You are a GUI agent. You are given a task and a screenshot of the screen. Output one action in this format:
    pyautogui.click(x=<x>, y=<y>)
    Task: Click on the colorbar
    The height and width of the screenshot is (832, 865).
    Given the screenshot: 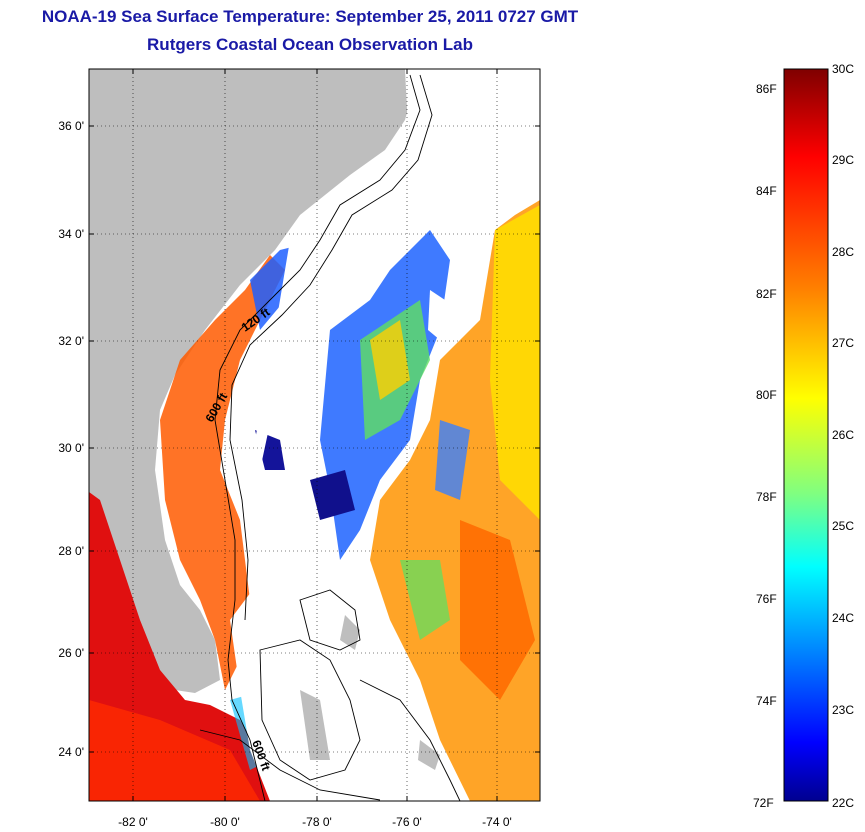 What is the action you would take?
    pyautogui.click(x=806, y=435)
    